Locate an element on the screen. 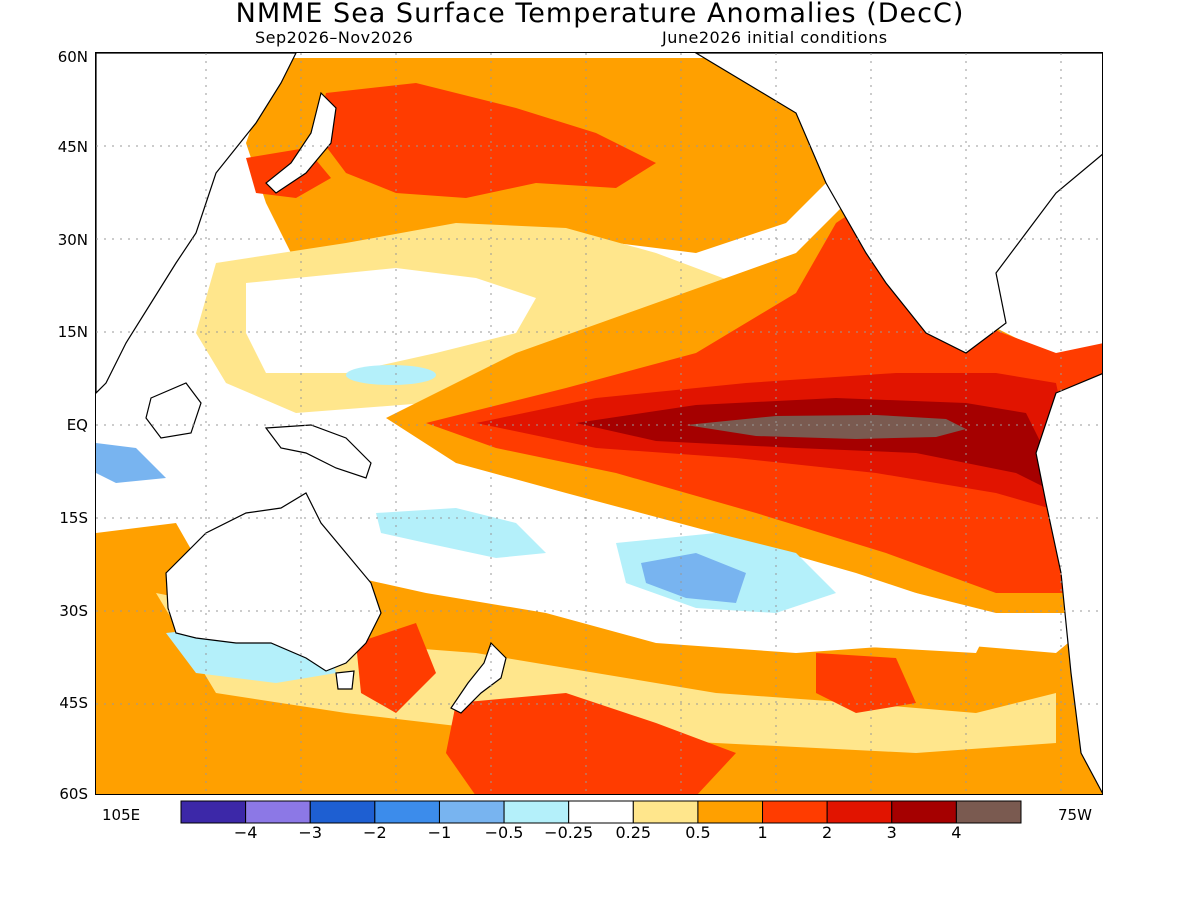 Image resolution: width=1200 pixels, height=900 pixels. colorbar-tick-label: 0.25 is located at coordinates (633, 832).